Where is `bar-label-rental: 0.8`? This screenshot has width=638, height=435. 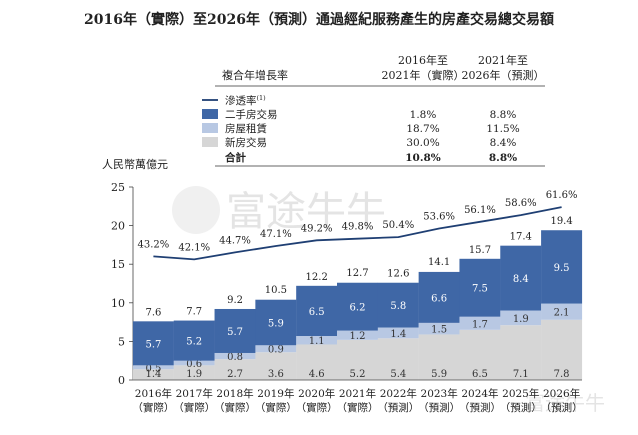
bar-label-rental: 0.8 is located at coordinates (235, 357).